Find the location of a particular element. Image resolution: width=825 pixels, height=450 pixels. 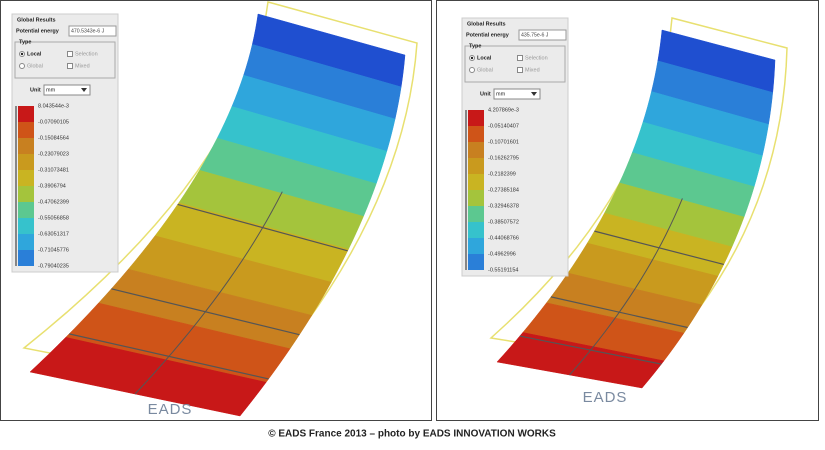

scale-label: -0.44068766 is located at coordinates (503, 238).